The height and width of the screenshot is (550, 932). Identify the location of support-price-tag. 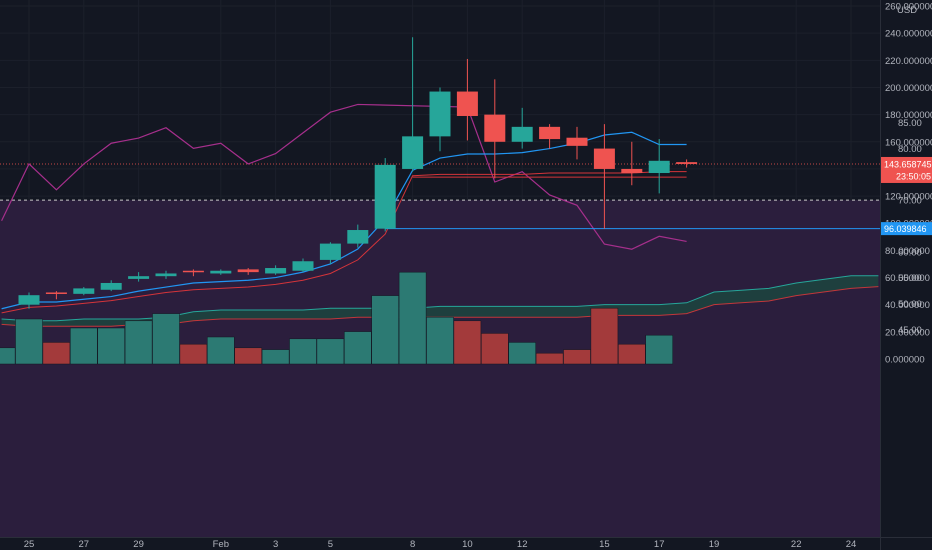
(906, 229).